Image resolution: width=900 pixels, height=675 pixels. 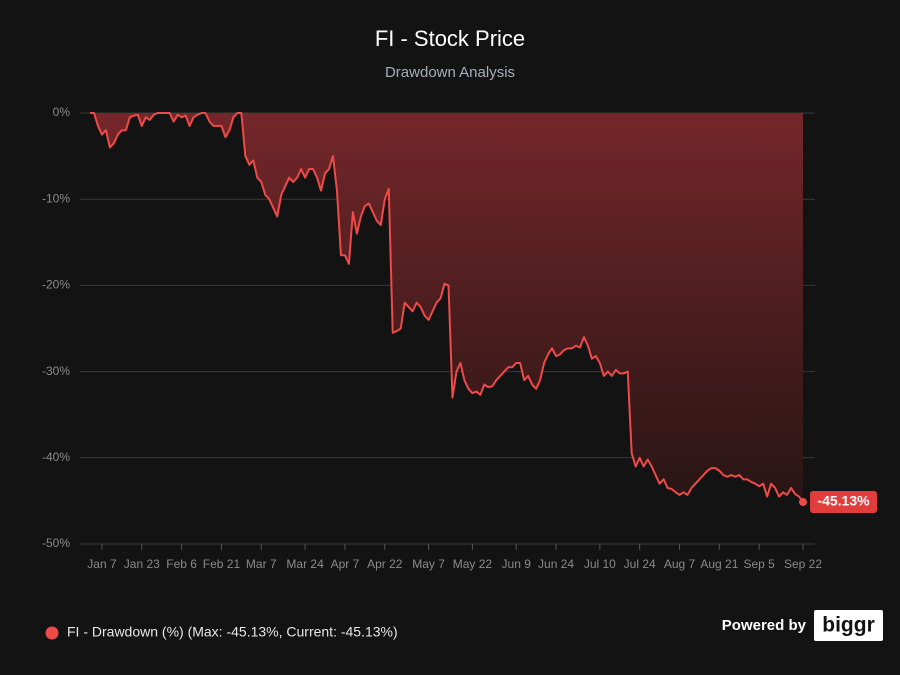 I want to click on x-tick-label: Mar 7, so click(x=261, y=564).